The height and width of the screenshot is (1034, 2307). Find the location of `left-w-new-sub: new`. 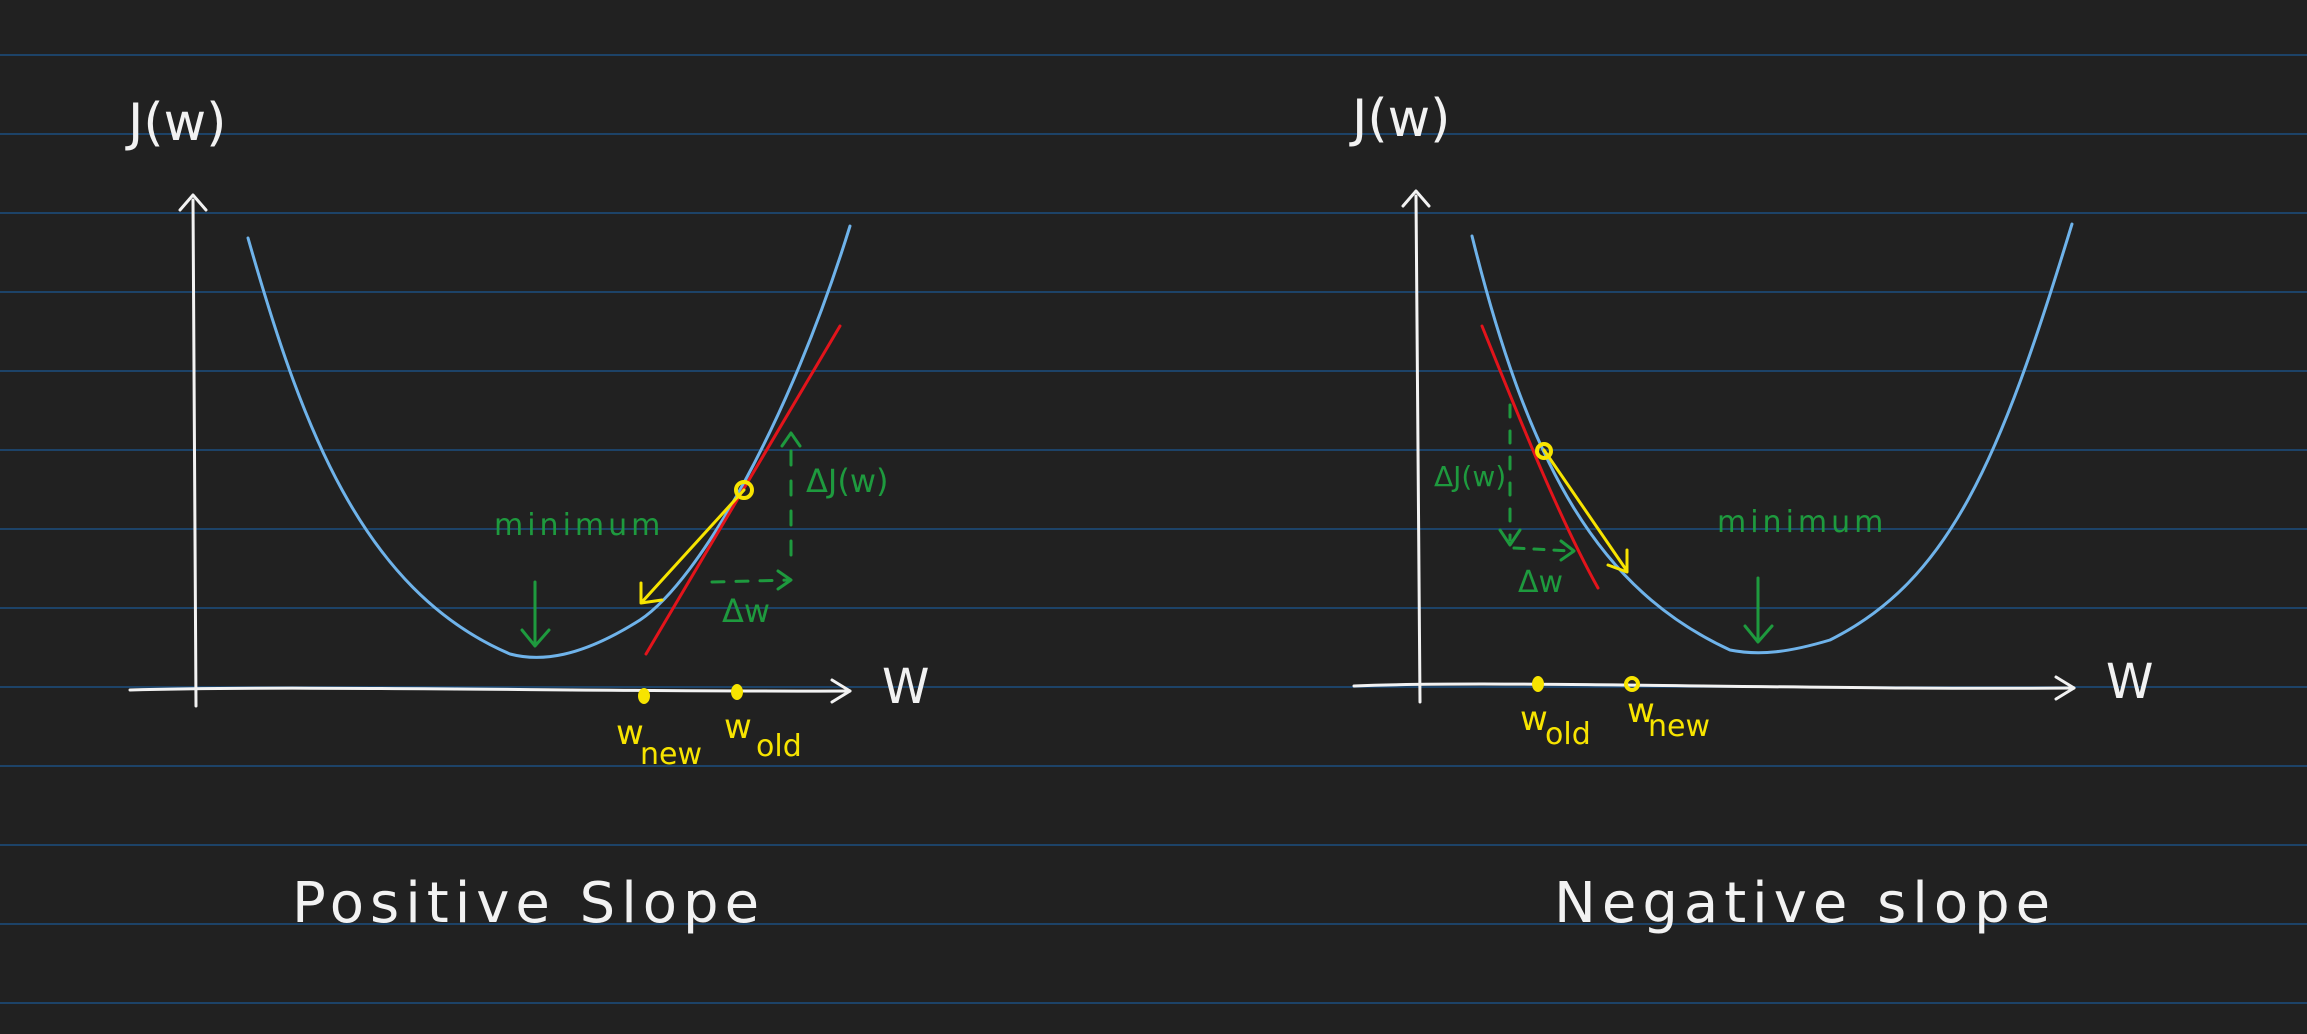

left-w-new-sub: new is located at coordinates (671, 754).